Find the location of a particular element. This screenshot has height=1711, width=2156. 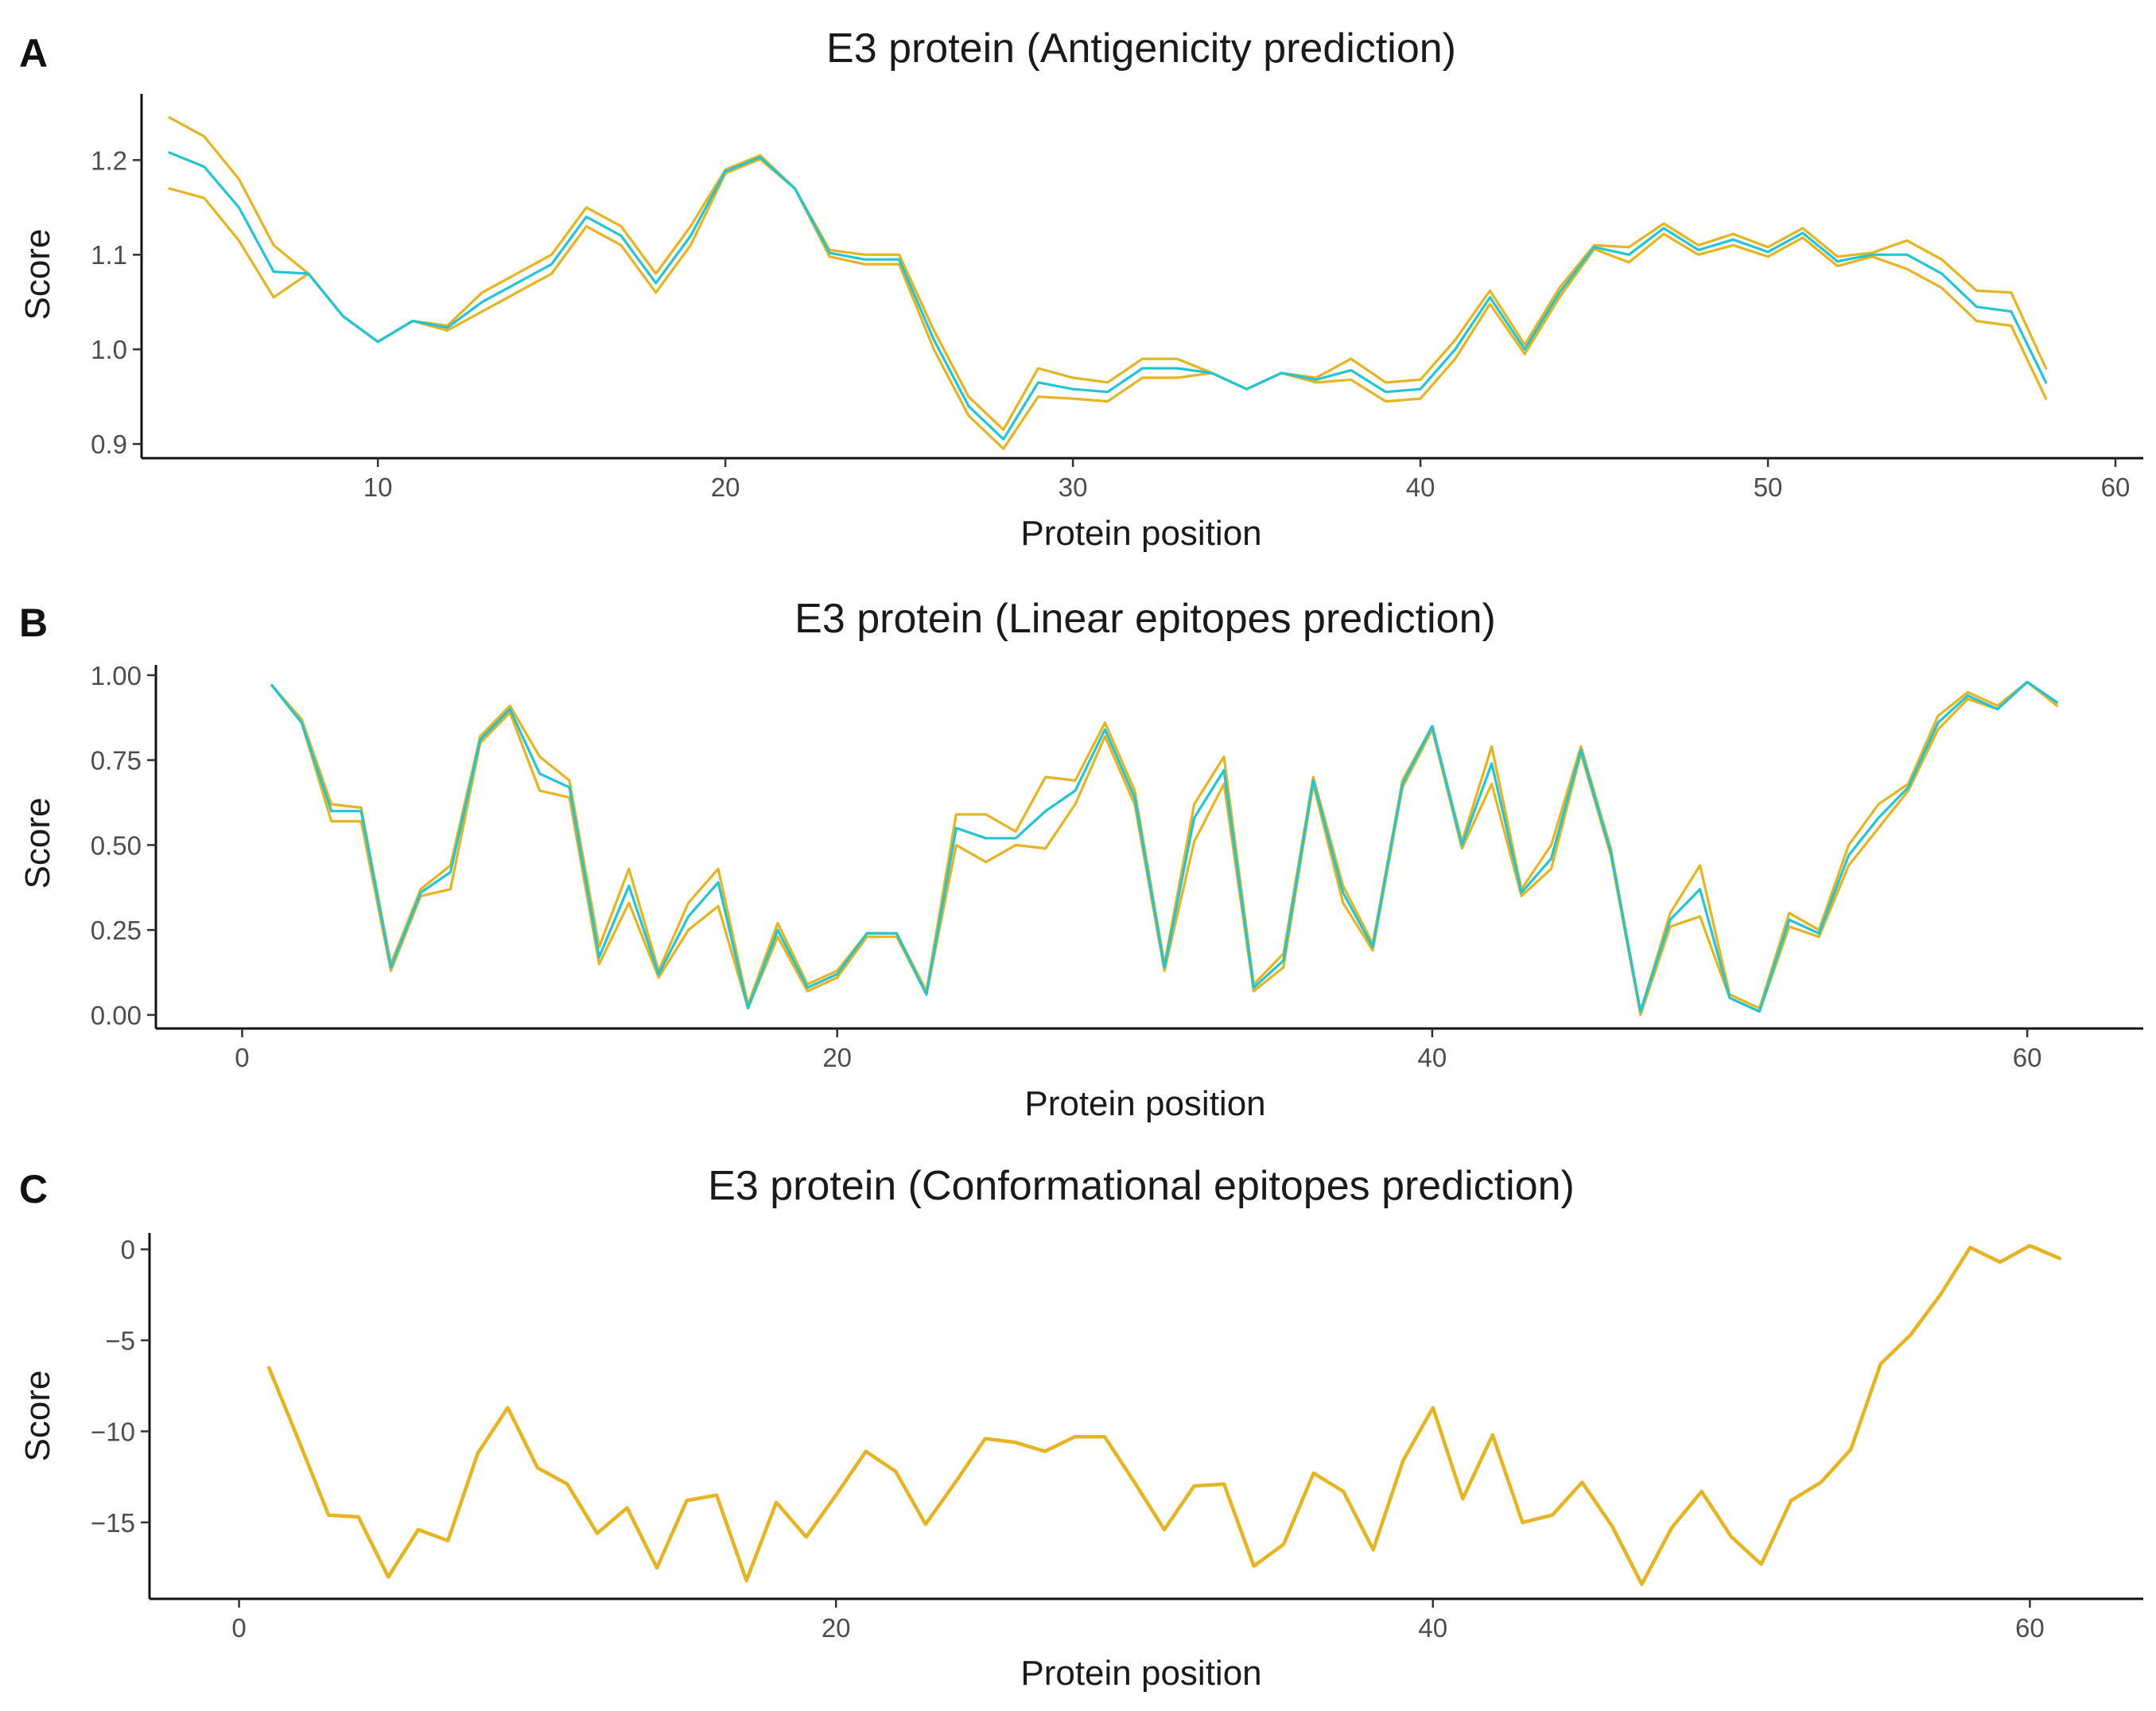

panel-b-y-tick-label: 1.00 is located at coordinates (116, 675).